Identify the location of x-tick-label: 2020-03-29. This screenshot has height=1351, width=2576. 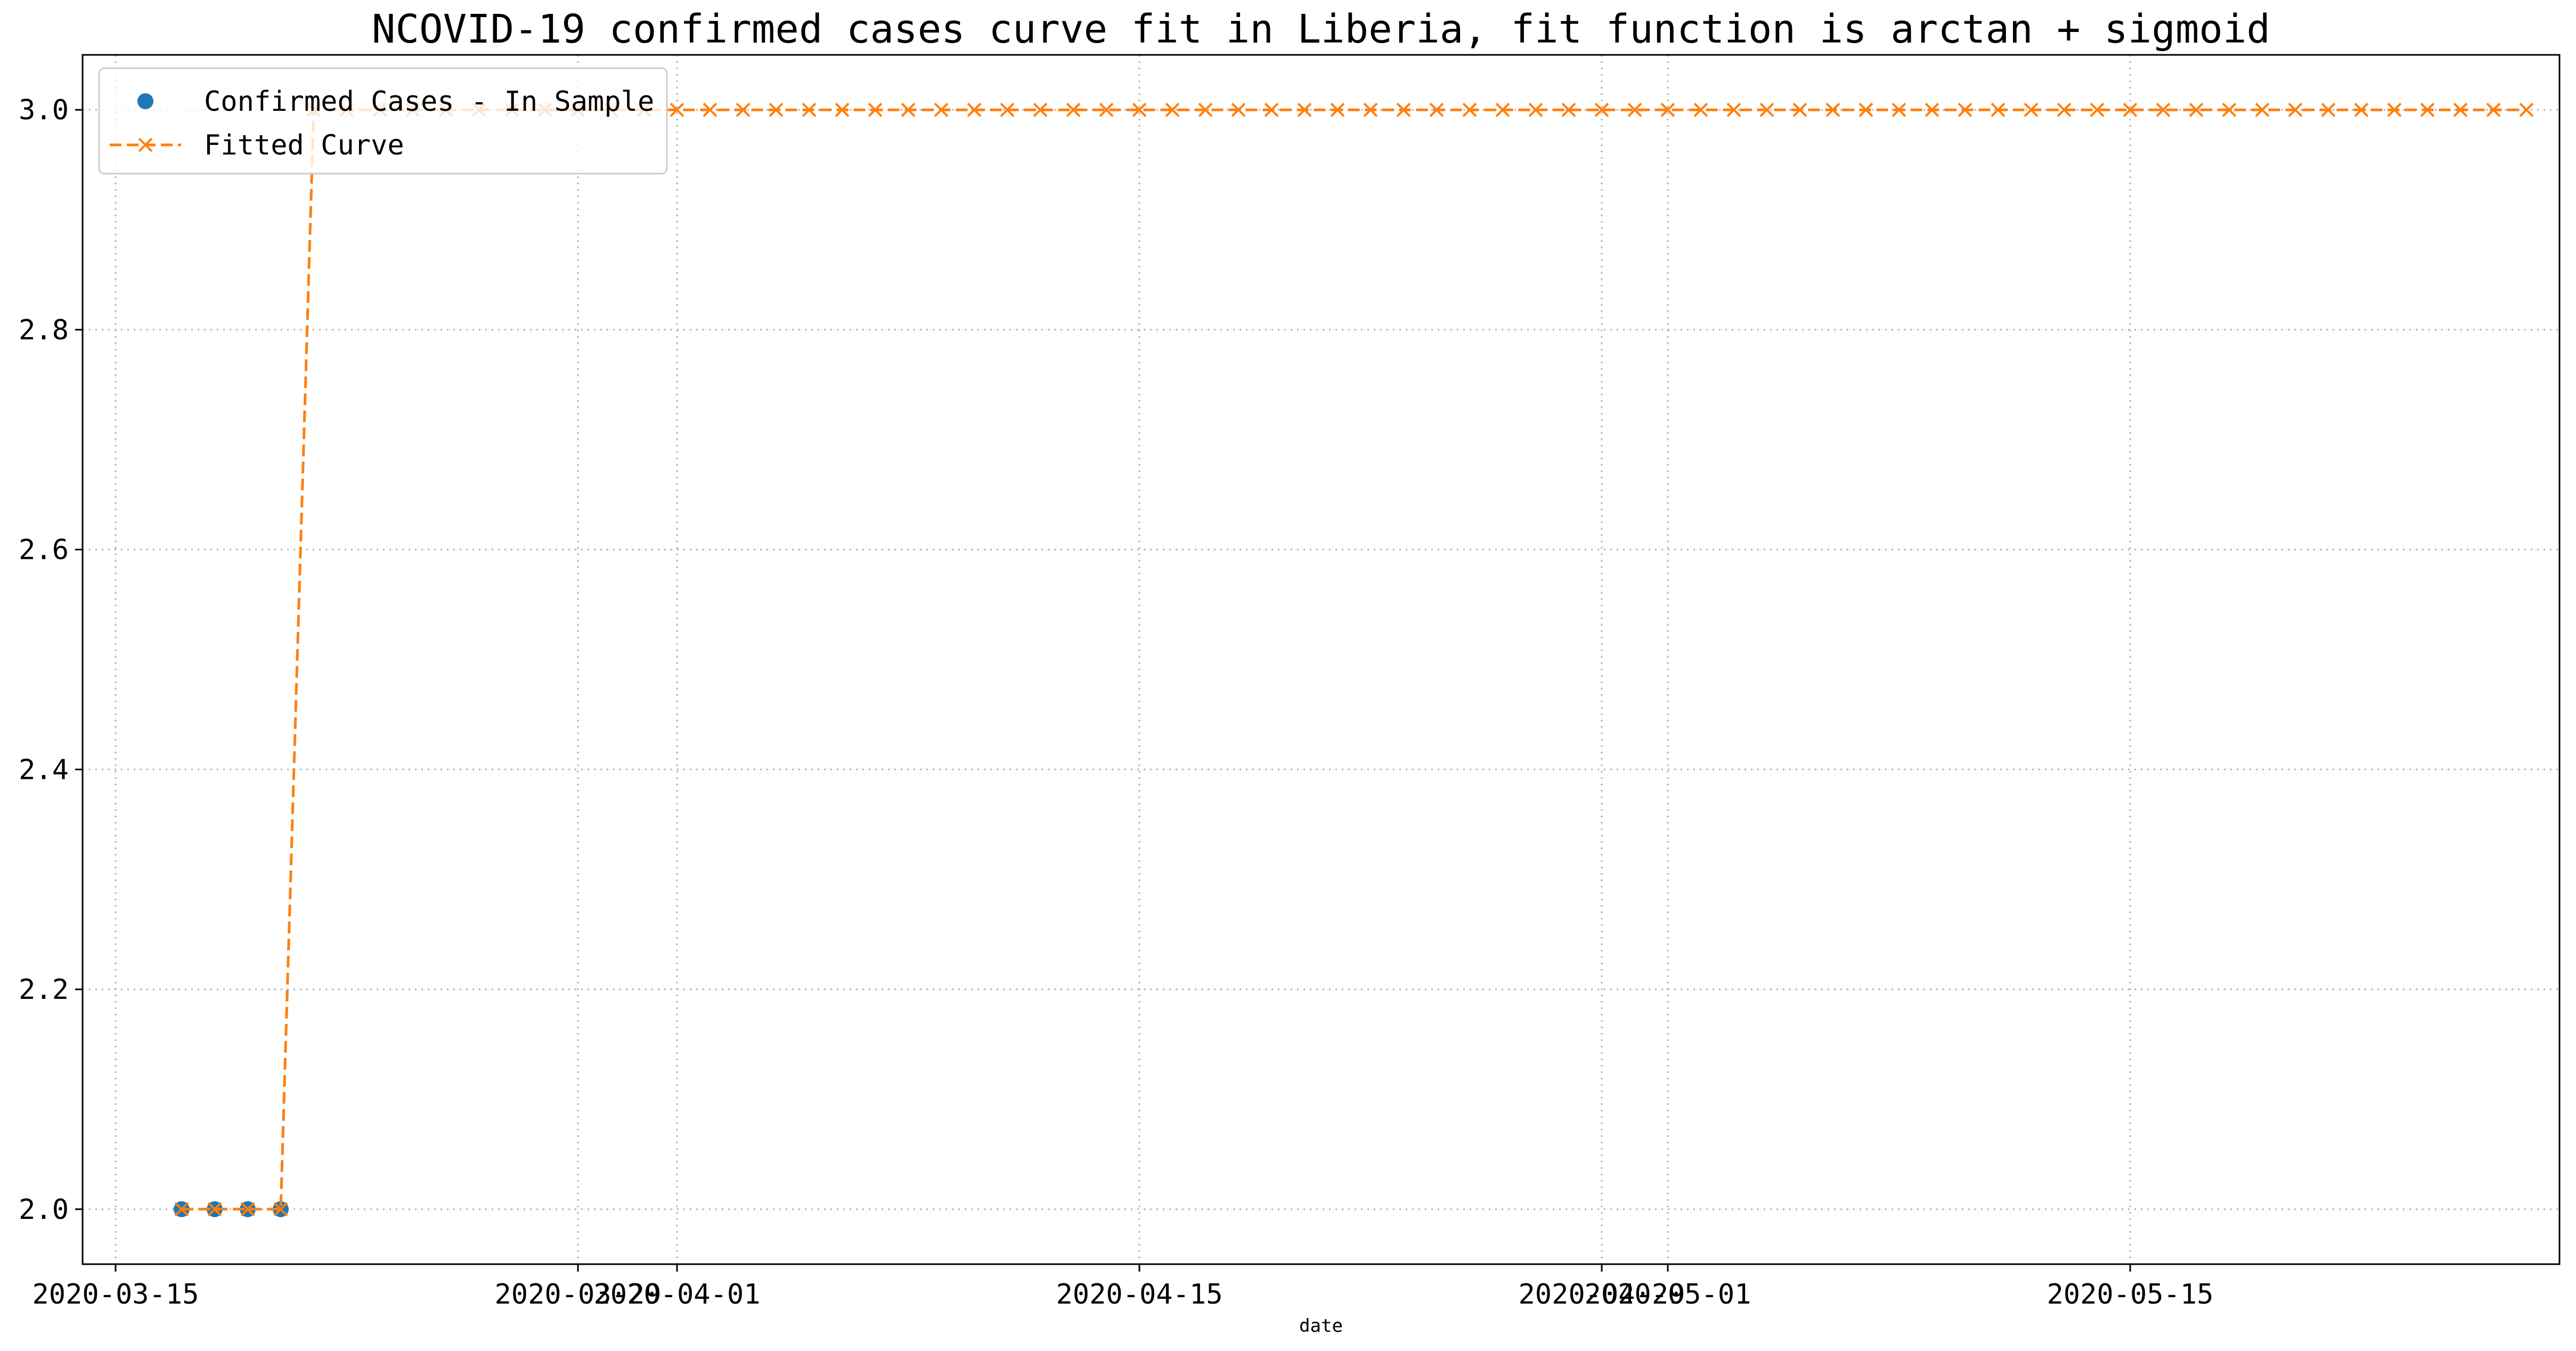
(578, 1295).